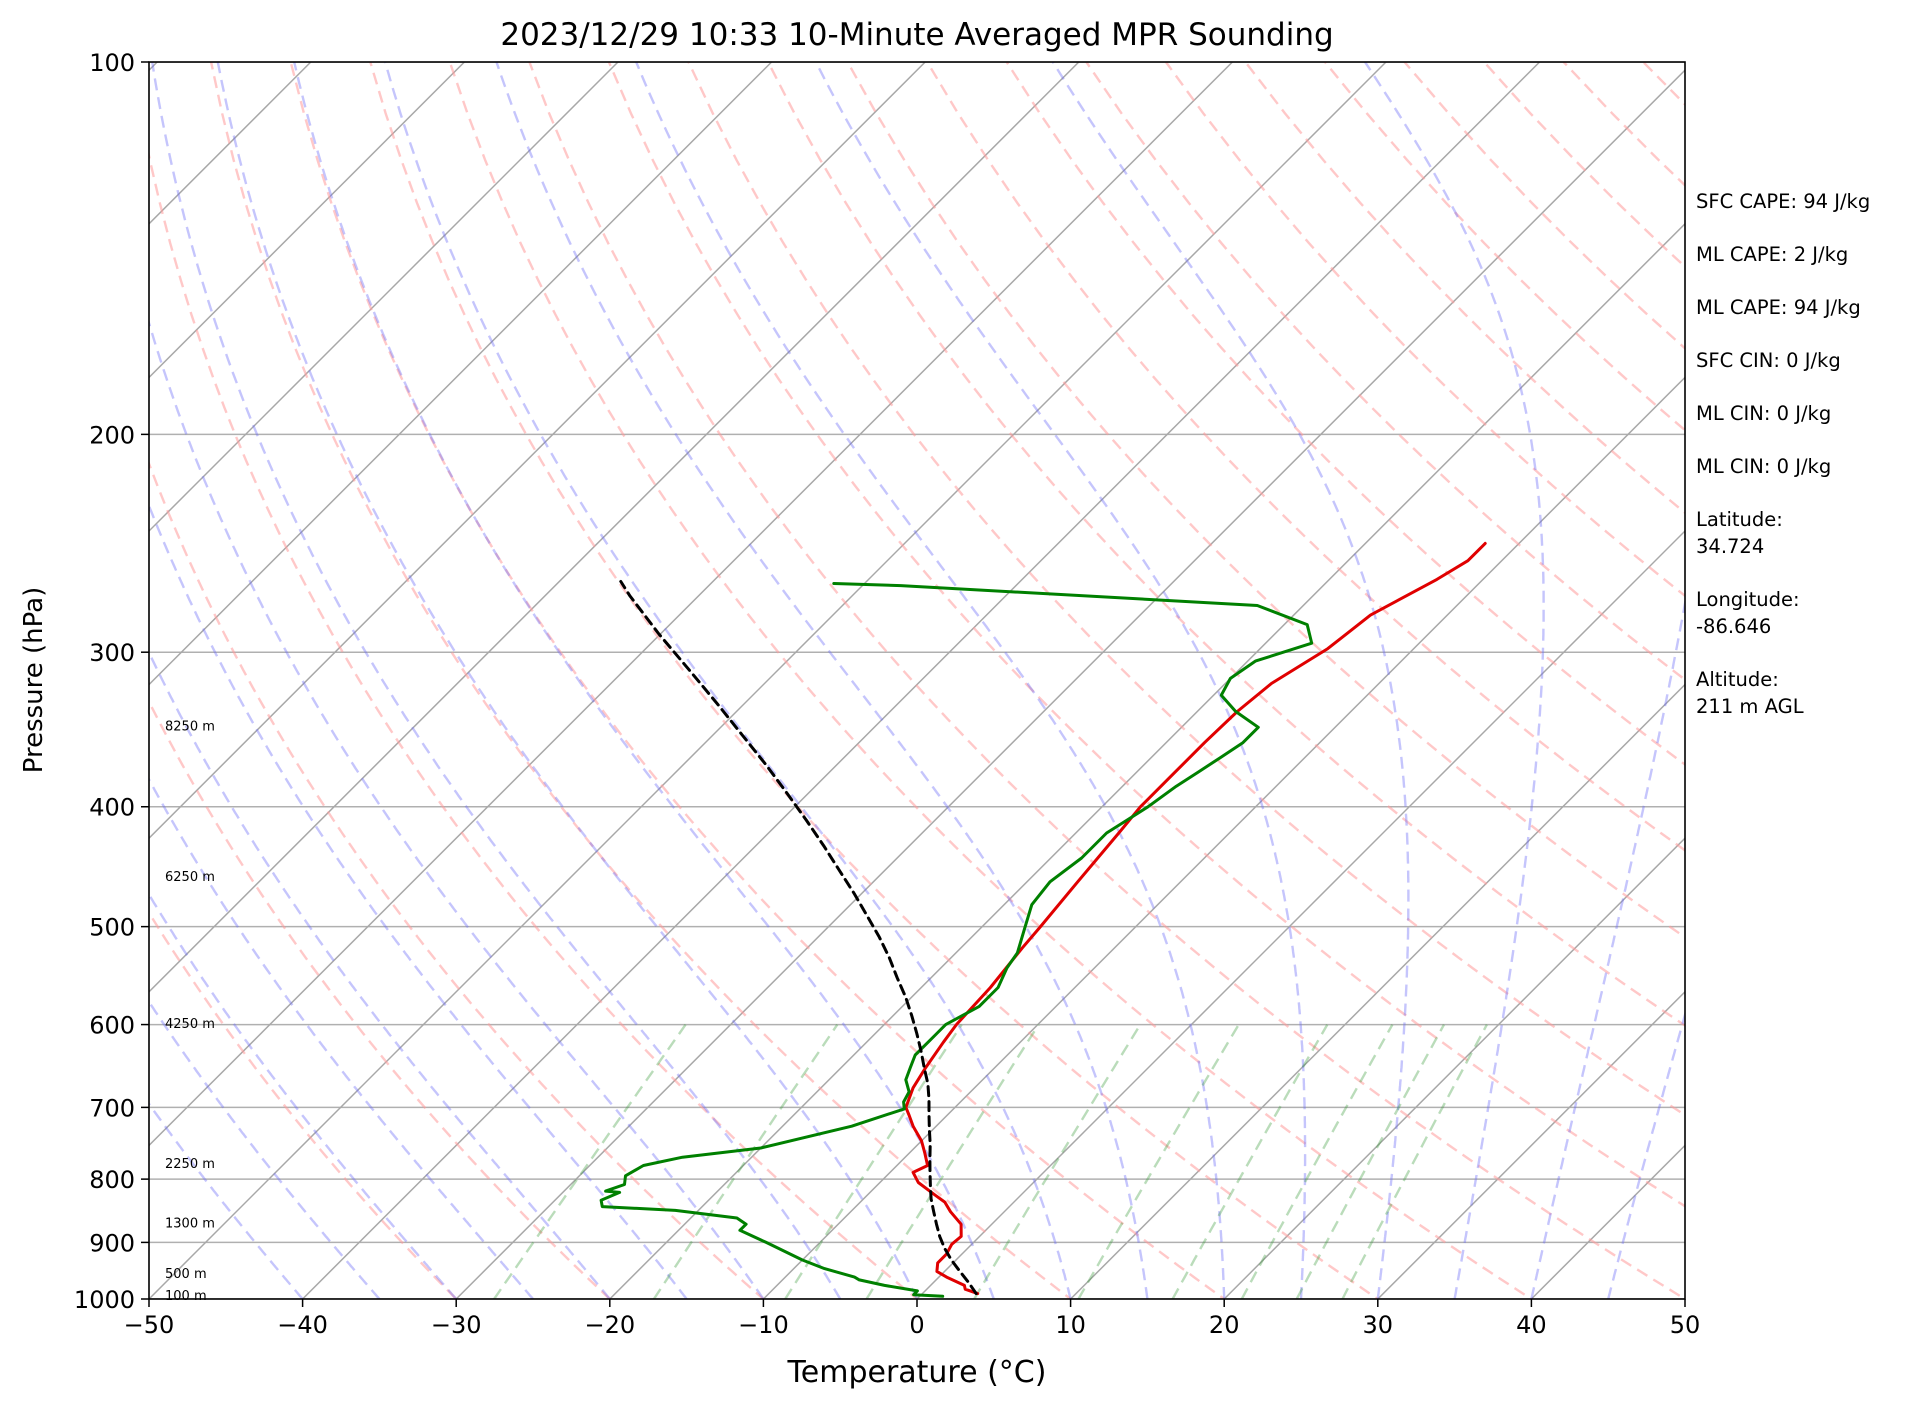 This screenshot has width=1907, height=1406. I want to click on x-axis-label: Temperature (°C), so click(917, 1372).